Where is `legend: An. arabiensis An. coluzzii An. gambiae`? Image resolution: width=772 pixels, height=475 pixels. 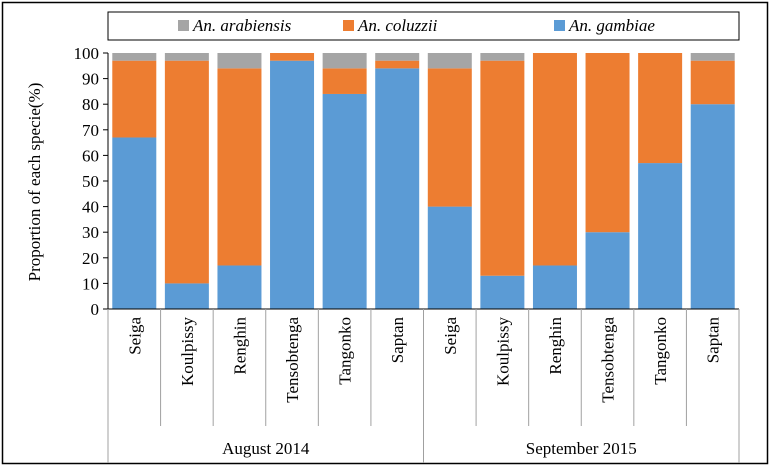
legend: An. arabiensis An. coluzzii An. gambiae is located at coordinates (416, 25).